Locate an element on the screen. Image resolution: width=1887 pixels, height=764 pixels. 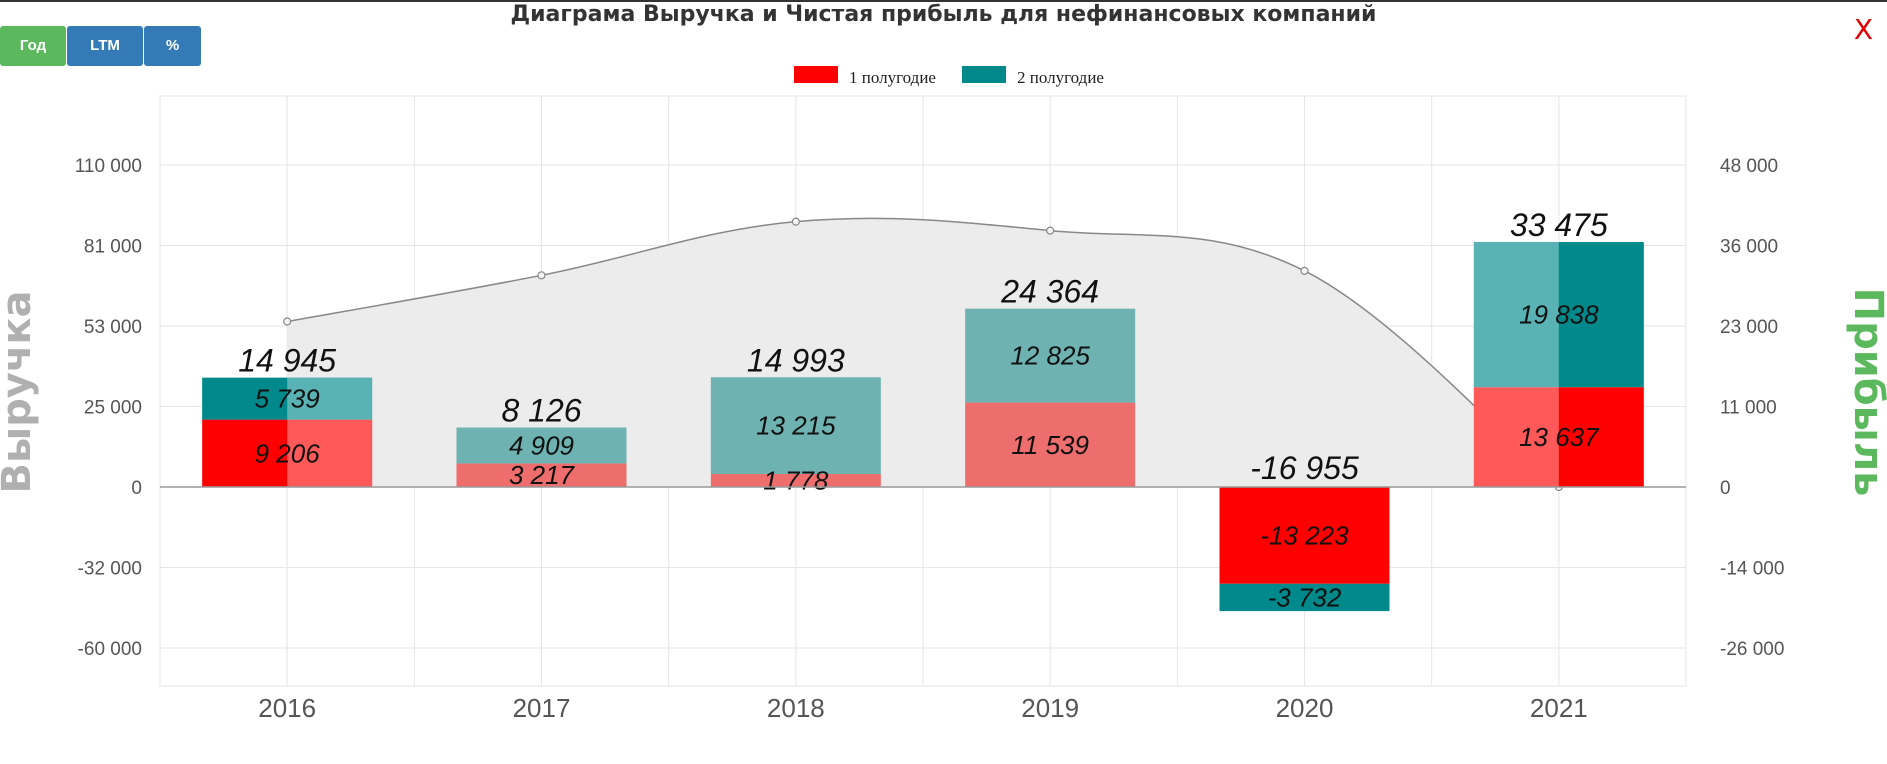
y-right-tick: -26 000 is located at coordinates (1752, 649).